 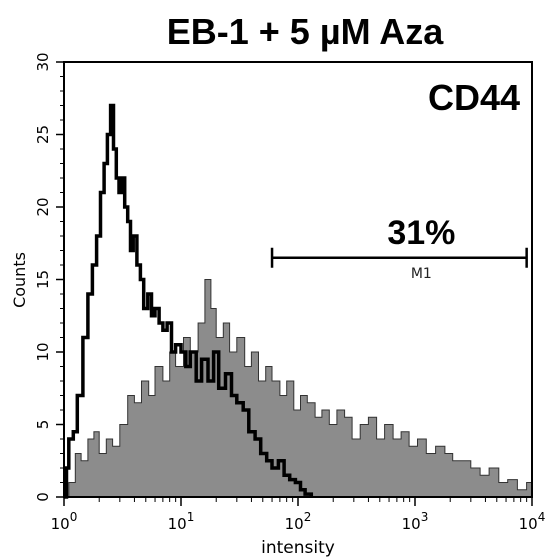 I want to click on y-tick-label: 30, so click(x=43, y=61).